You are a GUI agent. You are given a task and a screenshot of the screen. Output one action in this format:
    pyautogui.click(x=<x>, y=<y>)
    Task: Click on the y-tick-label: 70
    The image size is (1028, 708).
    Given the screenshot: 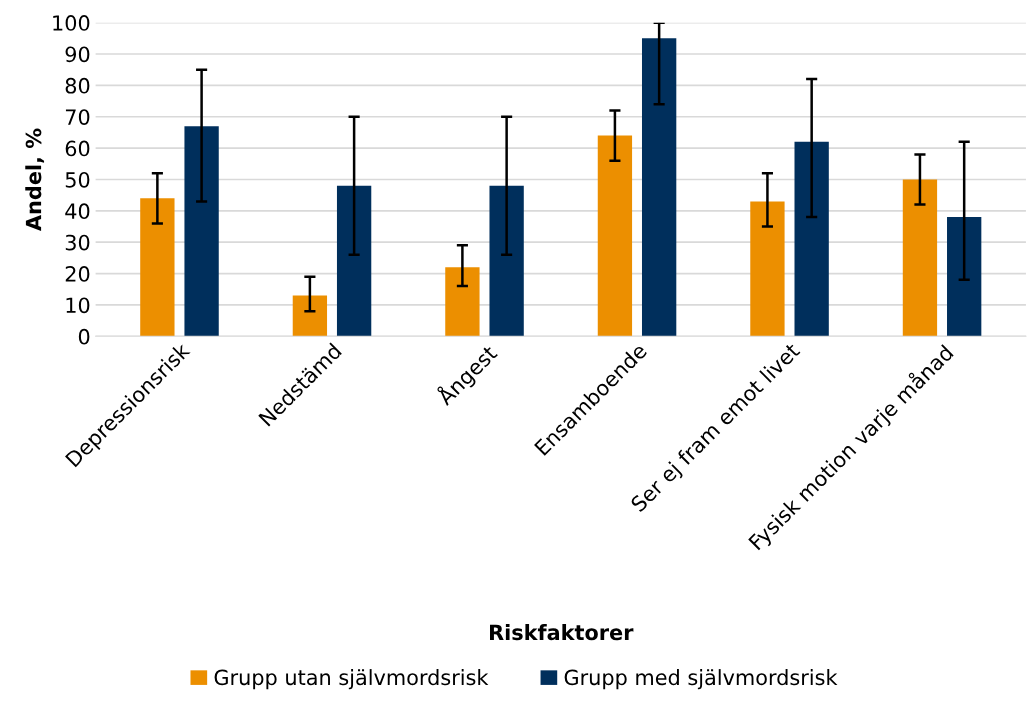 What is the action you would take?
    pyautogui.click(x=77, y=117)
    